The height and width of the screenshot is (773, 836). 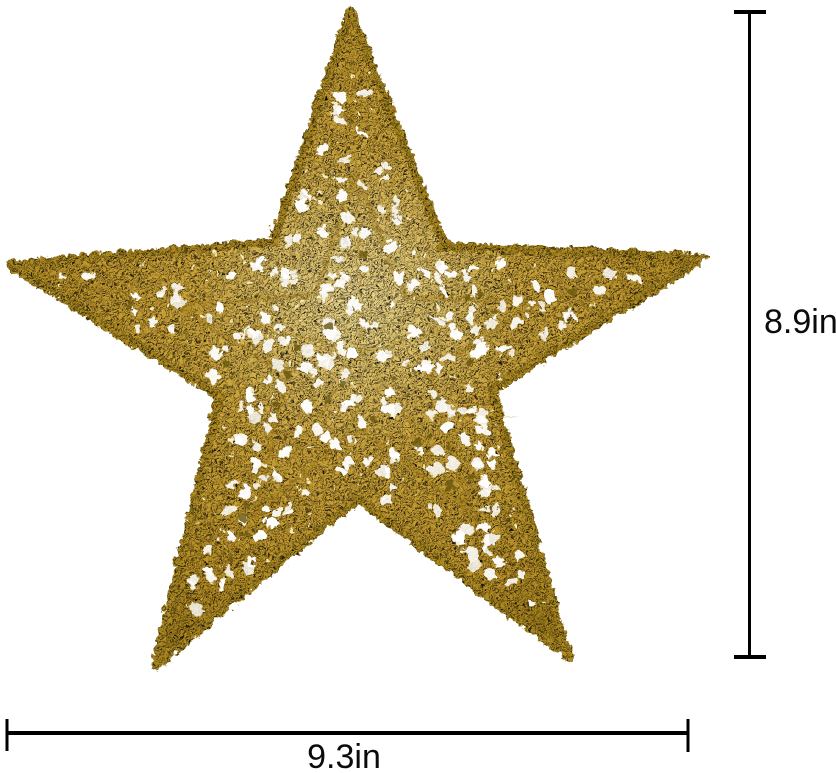 I want to click on width-dimension: 9.3in, so click(x=347, y=746).